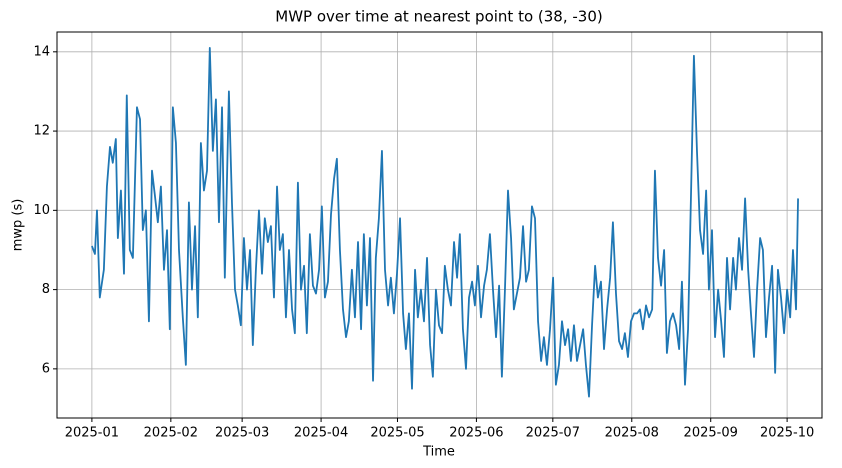 This screenshot has width=842, height=468. I want to click on x-tick-label: 2025-08, so click(632, 433).